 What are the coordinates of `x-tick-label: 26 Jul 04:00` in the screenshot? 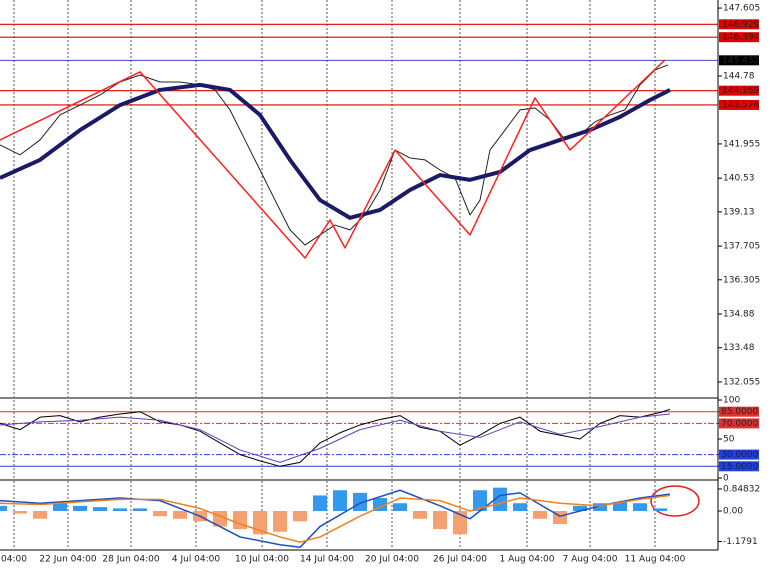 It's located at (460, 560).